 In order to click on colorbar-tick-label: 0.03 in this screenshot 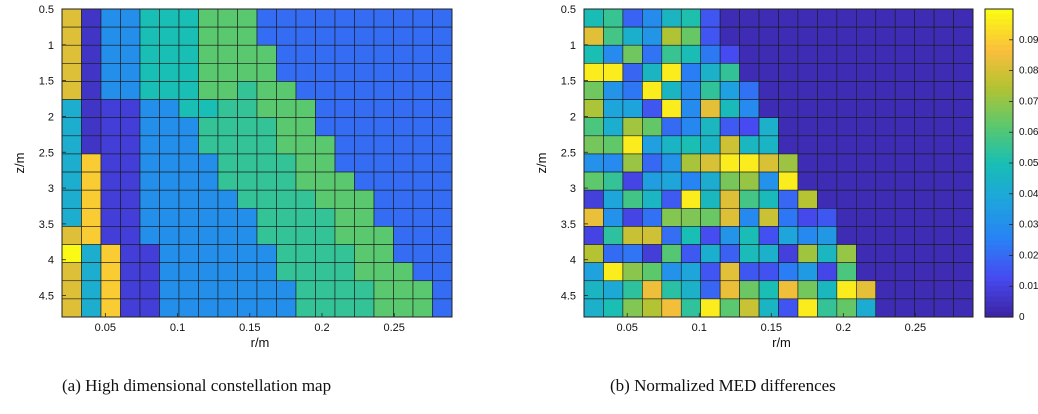, I will do `click(1028, 225)`.